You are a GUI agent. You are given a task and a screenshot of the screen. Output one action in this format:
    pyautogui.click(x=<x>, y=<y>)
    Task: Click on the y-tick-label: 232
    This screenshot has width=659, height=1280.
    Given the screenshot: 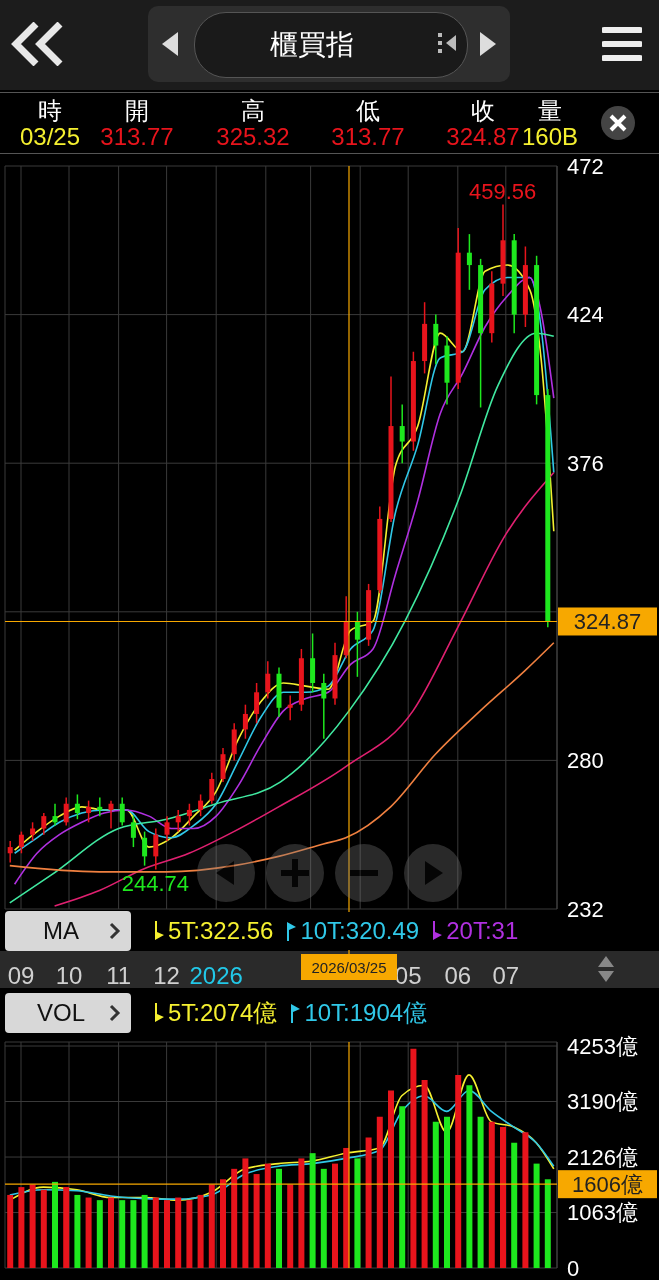 What is the action you would take?
    pyautogui.click(x=585, y=909)
    